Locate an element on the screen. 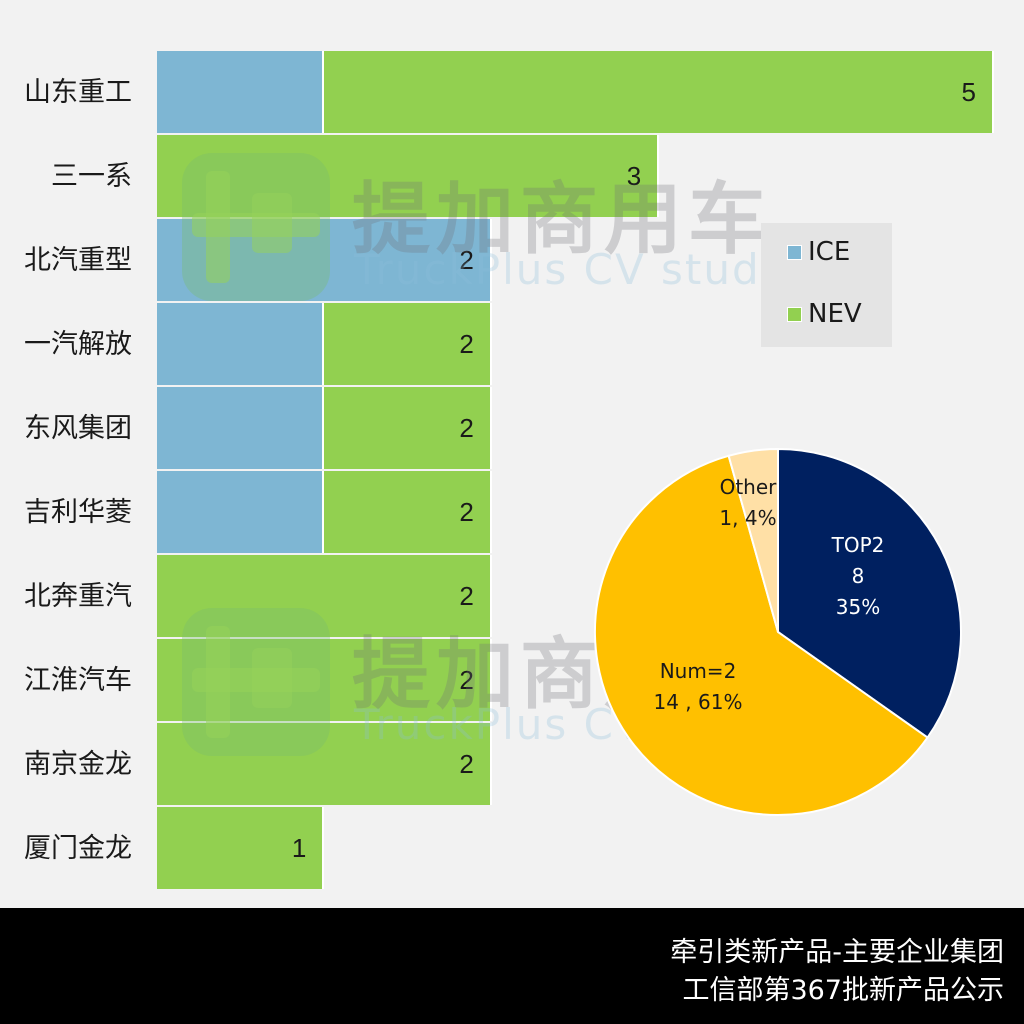  pie-slice-num2 is located at coordinates (761, 635).